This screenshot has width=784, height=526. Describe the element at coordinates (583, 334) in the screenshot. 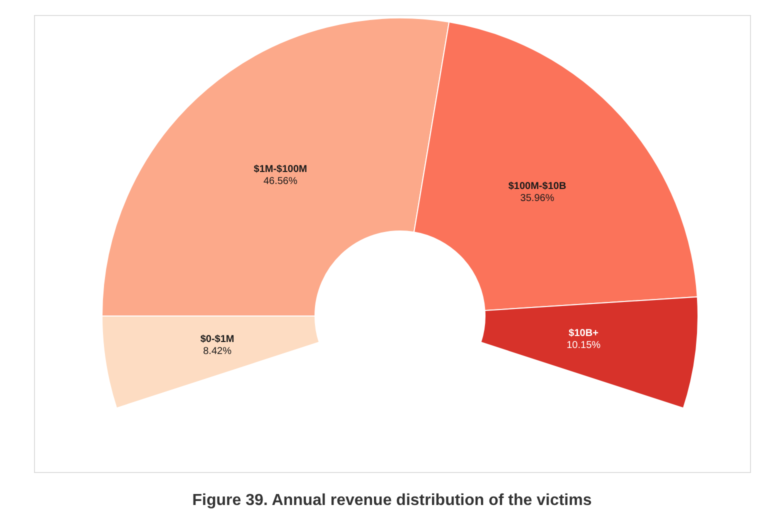

I see `slice-label: $10B+` at that location.